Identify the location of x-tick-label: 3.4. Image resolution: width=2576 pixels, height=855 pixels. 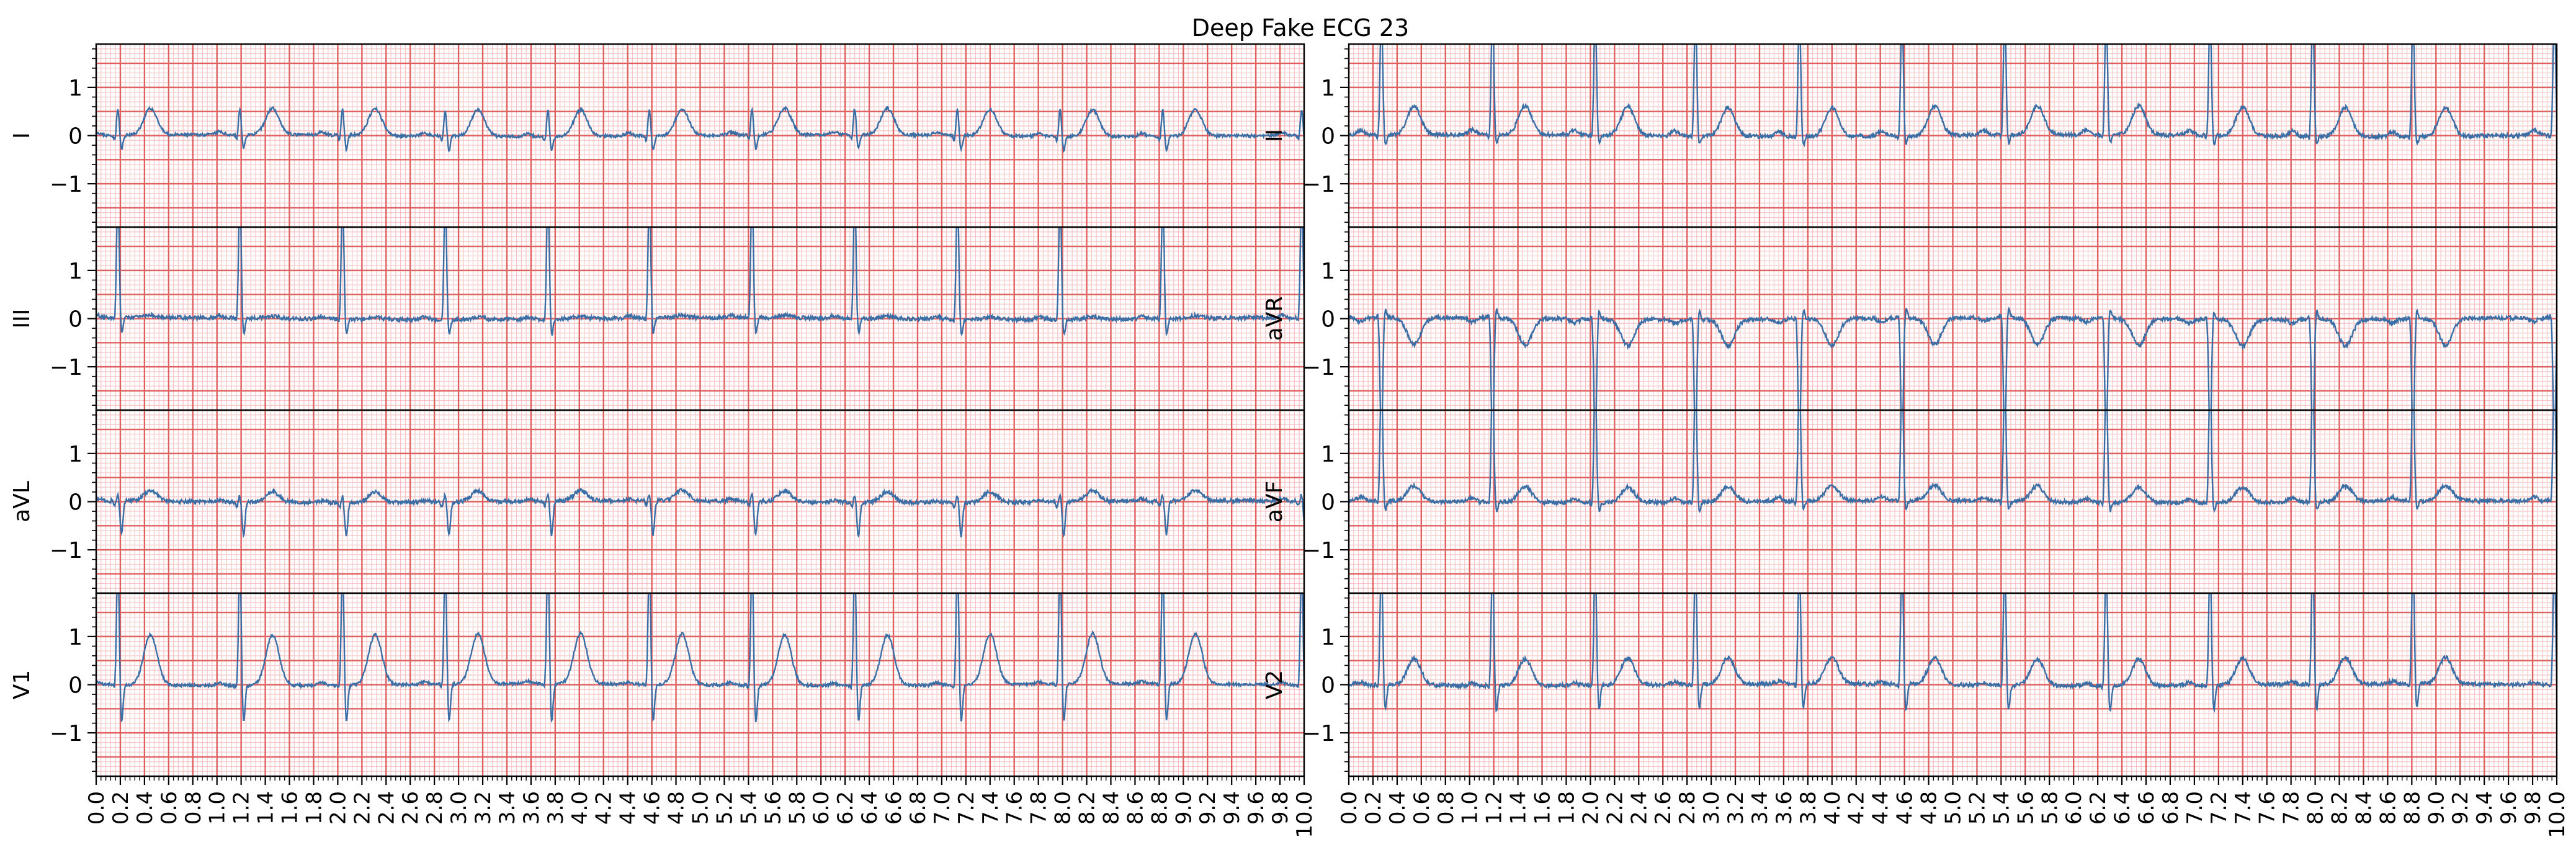
(507, 808).